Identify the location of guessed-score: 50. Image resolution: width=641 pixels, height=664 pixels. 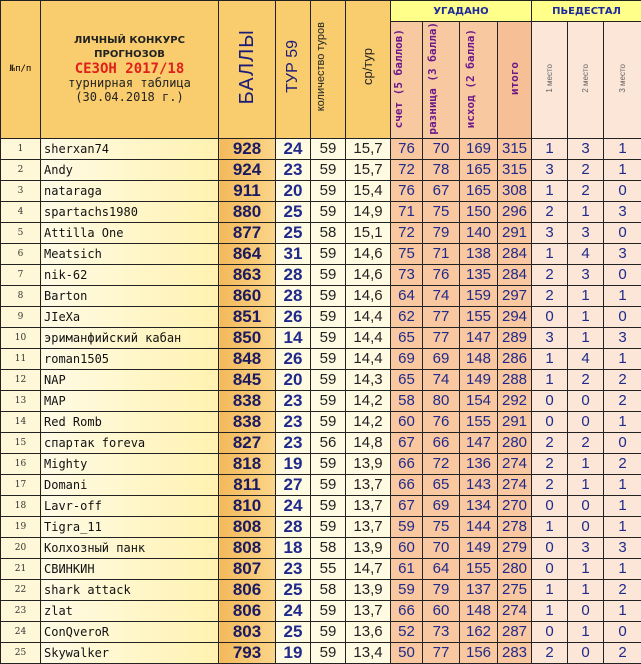
(407, 652).